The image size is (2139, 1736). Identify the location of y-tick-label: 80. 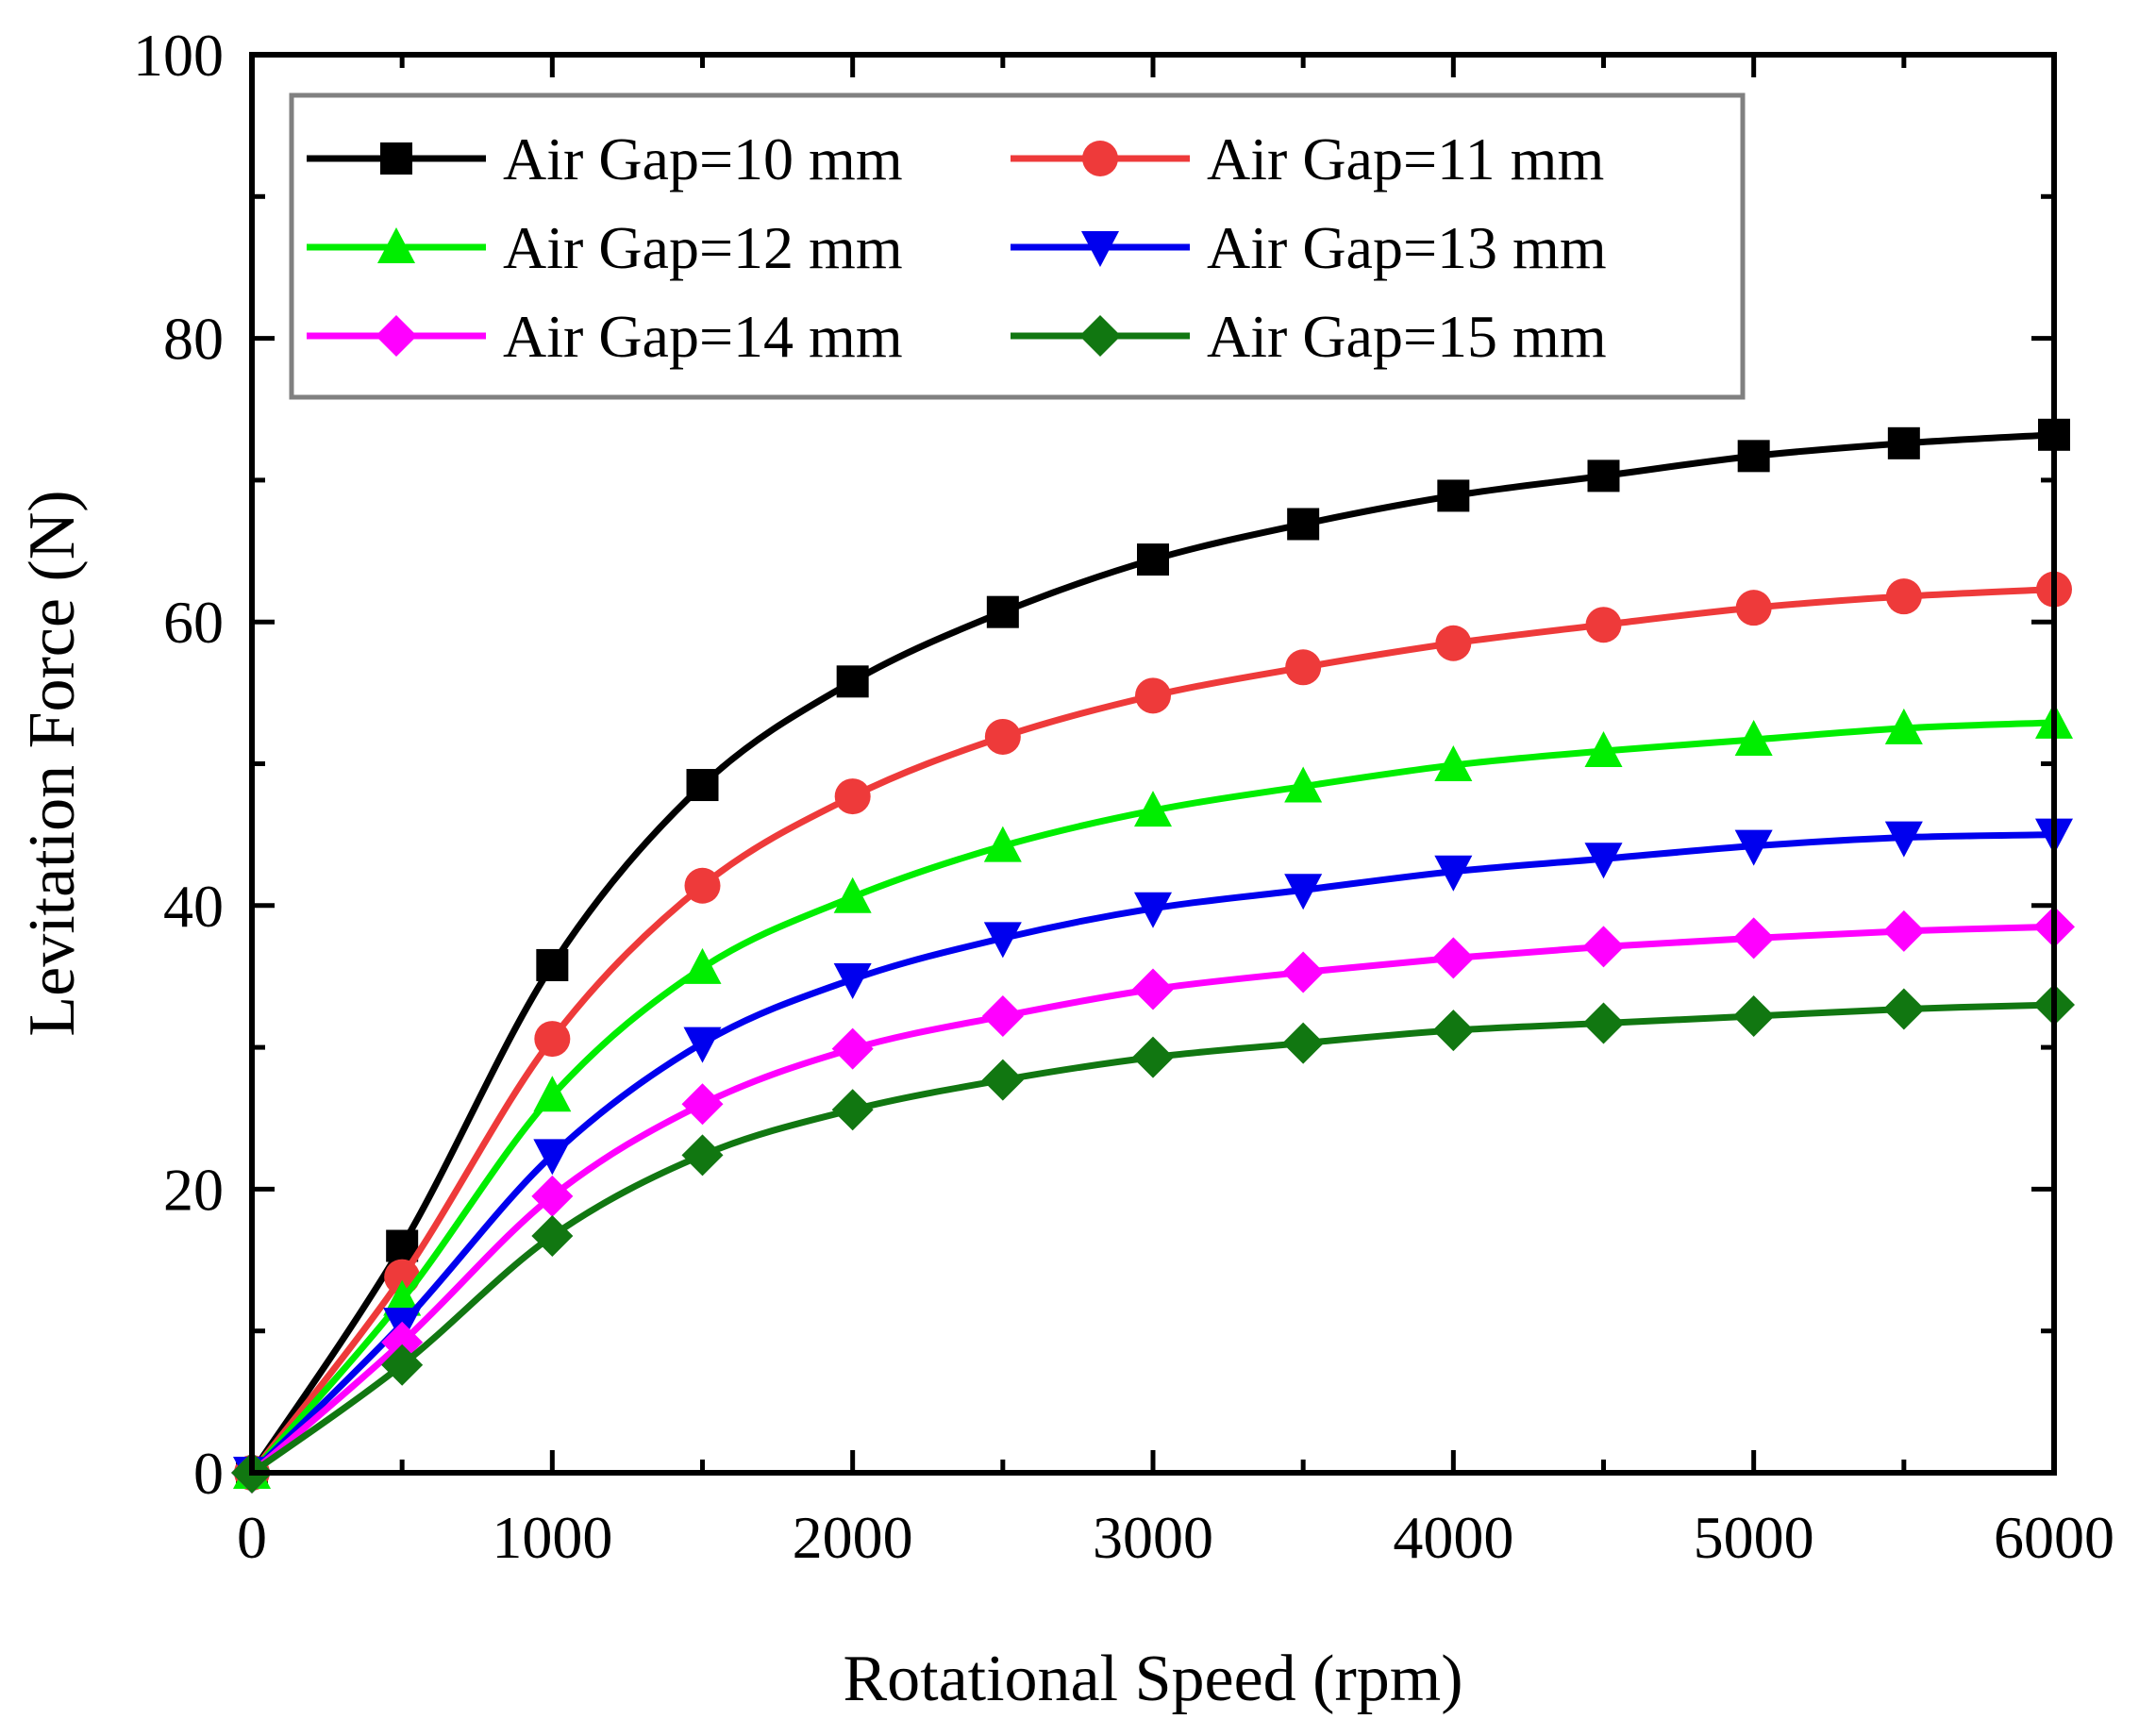
(194, 340).